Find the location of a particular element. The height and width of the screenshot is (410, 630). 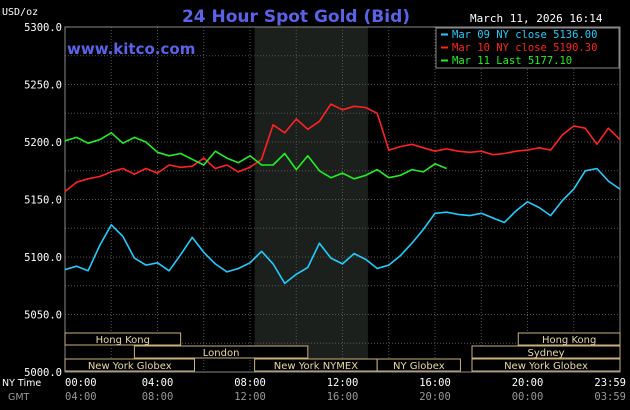

session-label: NY Globex is located at coordinates (419, 366).